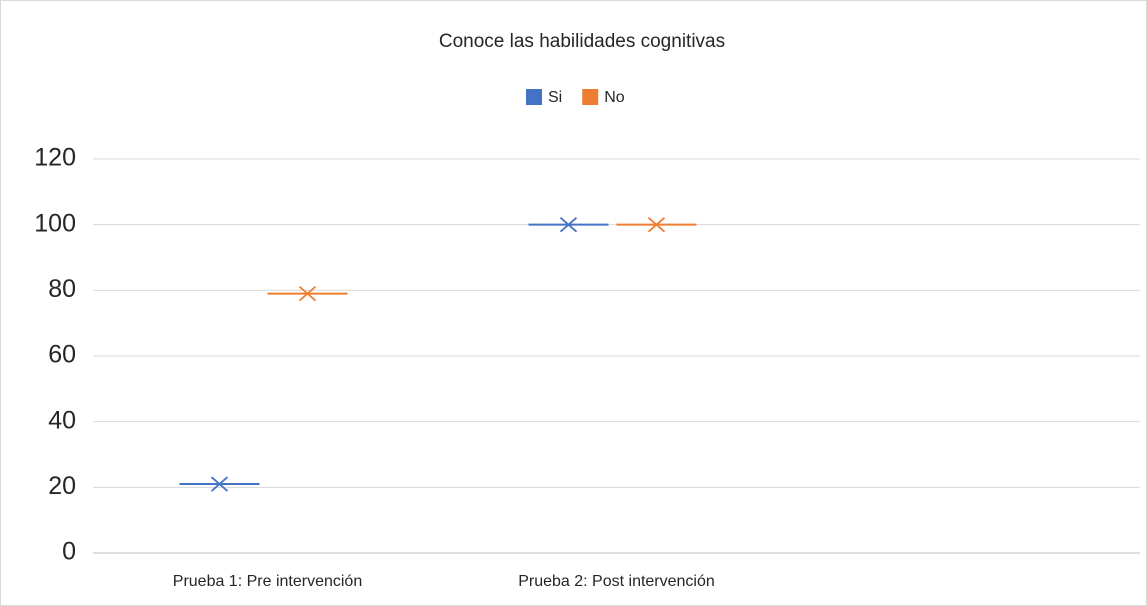 The height and width of the screenshot is (606, 1147). Describe the element at coordinates (62, 289) in the screenshot. I see `y-tick-label: 80` at that location.